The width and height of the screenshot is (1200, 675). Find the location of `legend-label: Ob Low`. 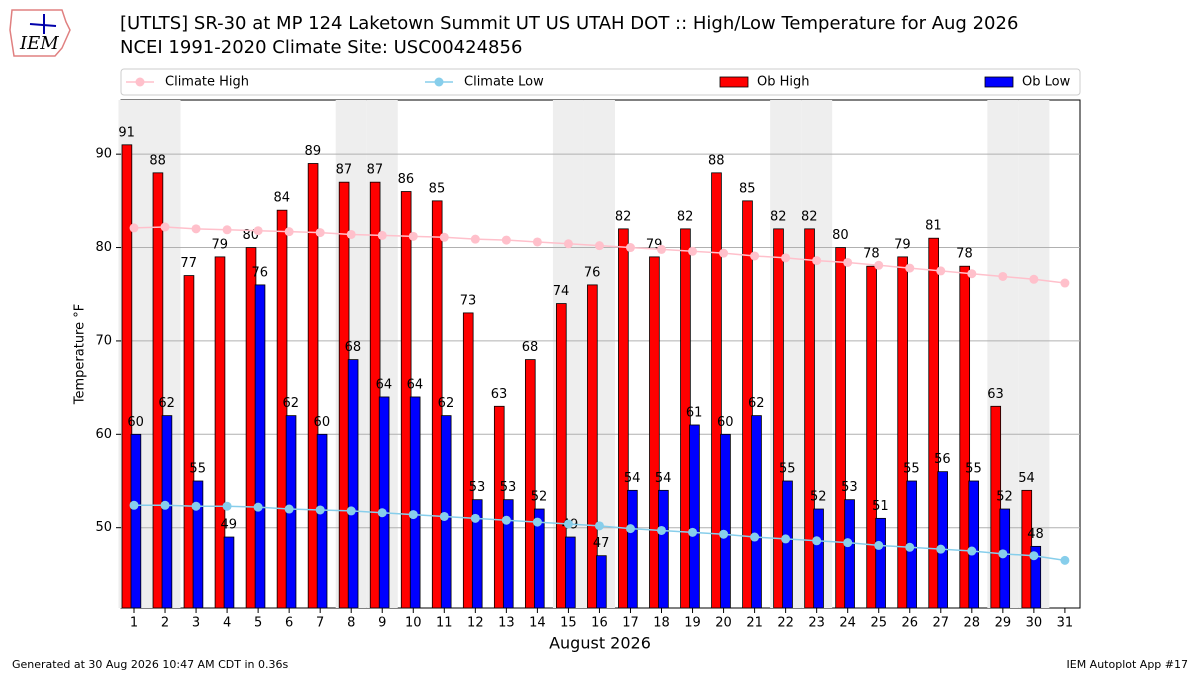

legend-label: Ob Low is located at coordinates (1046, 82).